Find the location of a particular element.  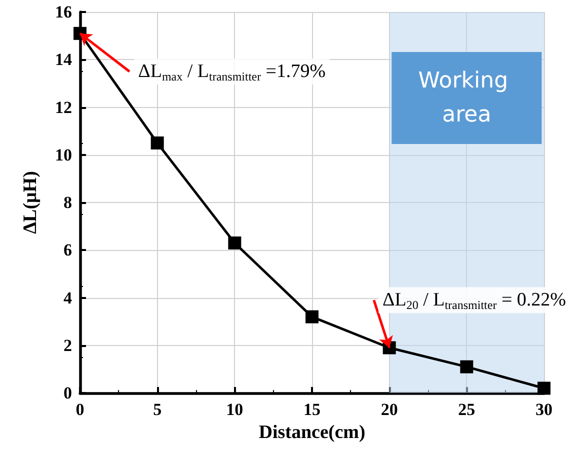

x-tick-label: 5 is located at coordinates (157, 409).